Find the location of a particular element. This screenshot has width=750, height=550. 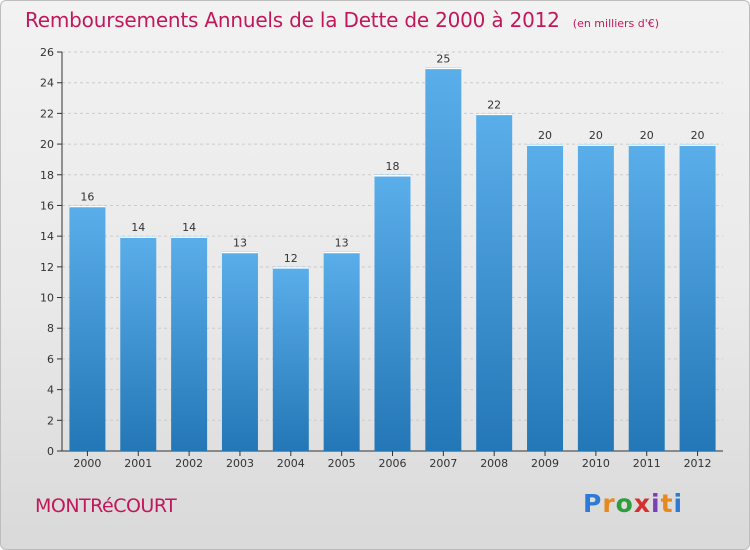

bar-2012 is located at coordinates (697, 298).